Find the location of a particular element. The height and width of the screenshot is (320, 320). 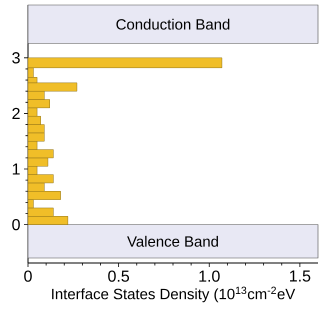

x-tick-label: 0.5 is located at coordinates (119, 276).